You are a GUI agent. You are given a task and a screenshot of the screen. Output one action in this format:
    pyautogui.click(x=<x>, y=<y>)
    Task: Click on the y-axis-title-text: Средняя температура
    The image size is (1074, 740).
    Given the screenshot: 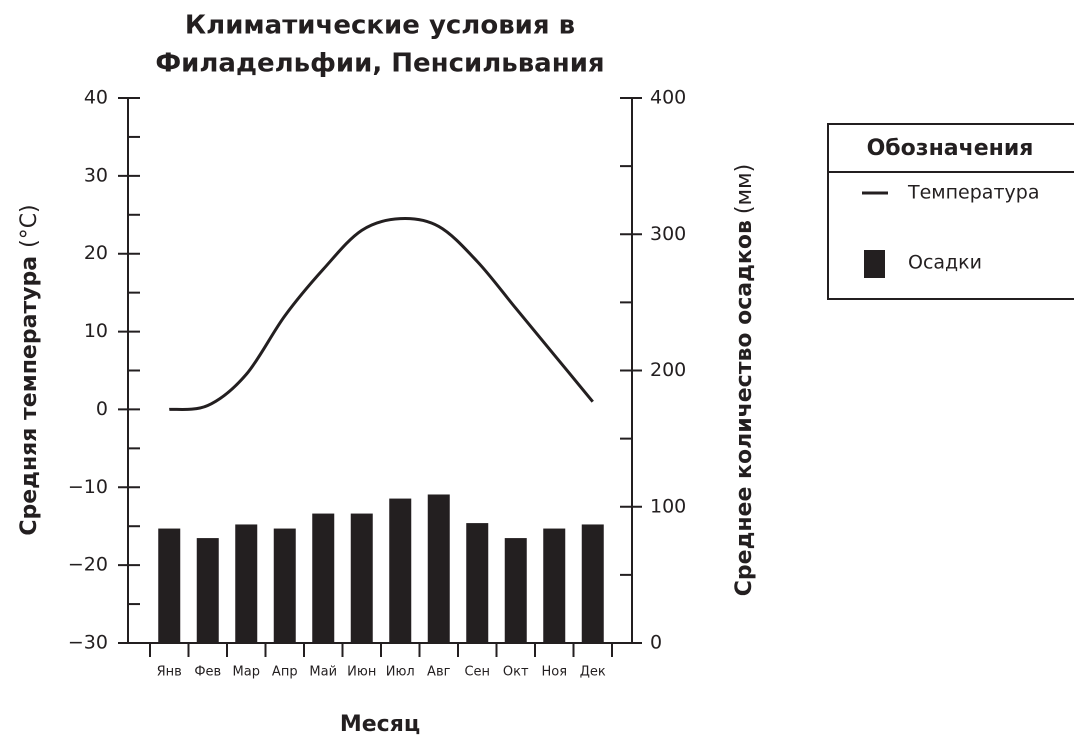 What is the action you would take?
    pyautogui.click(x=29, y=396)
    